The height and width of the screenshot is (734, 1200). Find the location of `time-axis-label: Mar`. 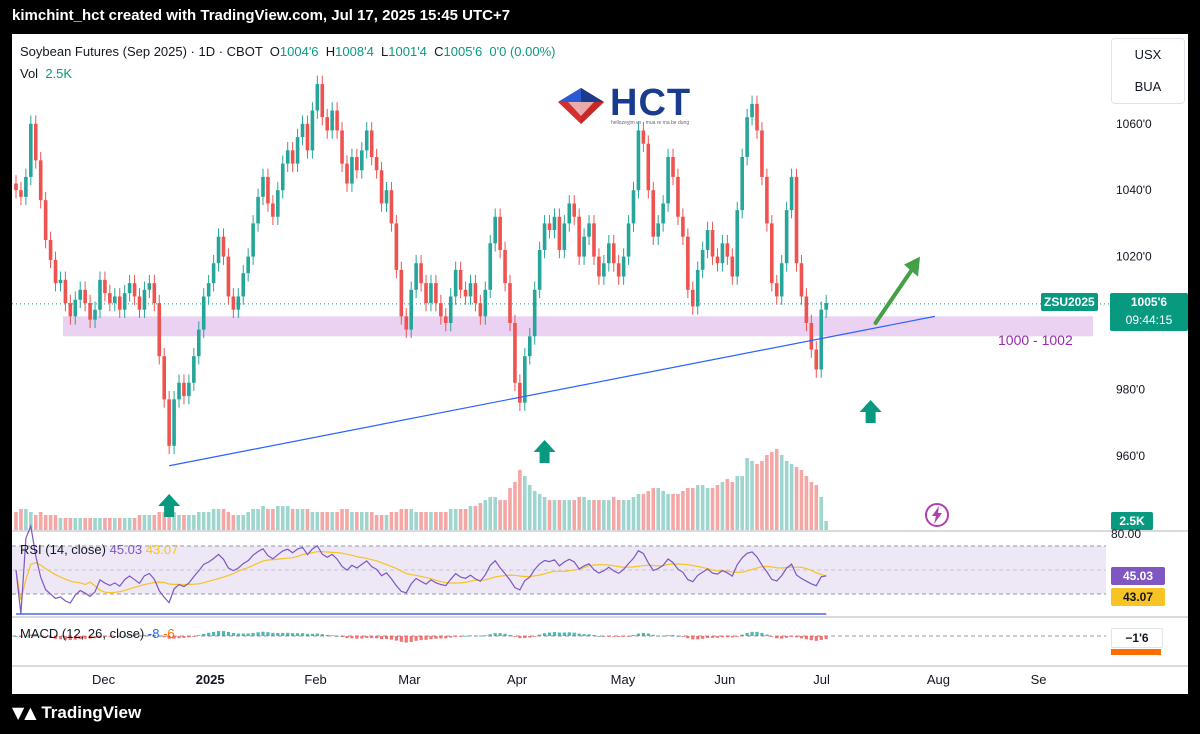

time-axis-label: Mar is located at coordinates (409, 679).